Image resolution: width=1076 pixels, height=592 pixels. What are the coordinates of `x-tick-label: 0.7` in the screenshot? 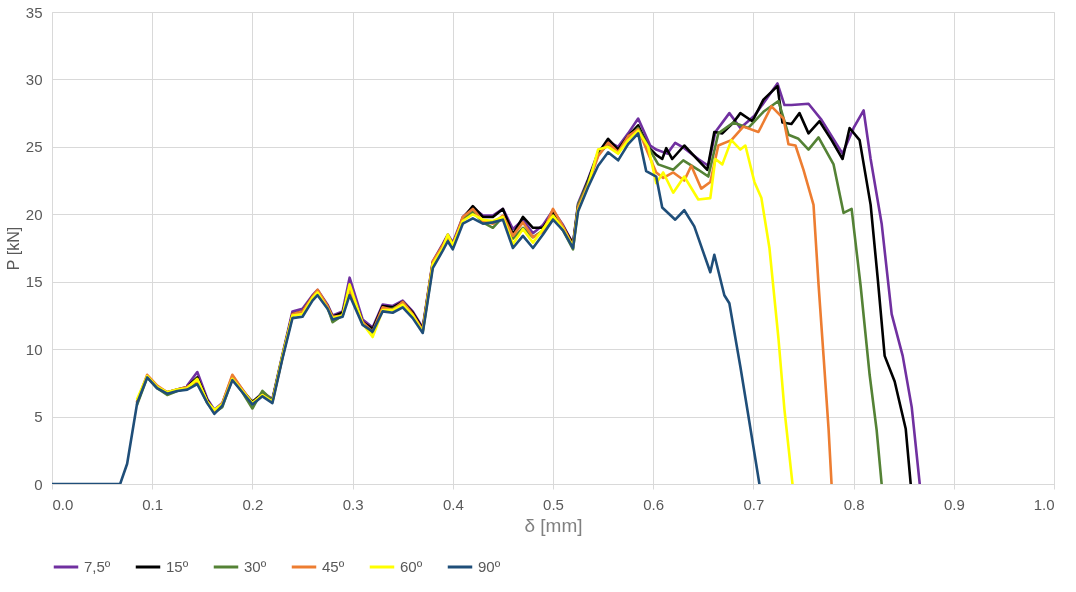 It's located at (754, 504).